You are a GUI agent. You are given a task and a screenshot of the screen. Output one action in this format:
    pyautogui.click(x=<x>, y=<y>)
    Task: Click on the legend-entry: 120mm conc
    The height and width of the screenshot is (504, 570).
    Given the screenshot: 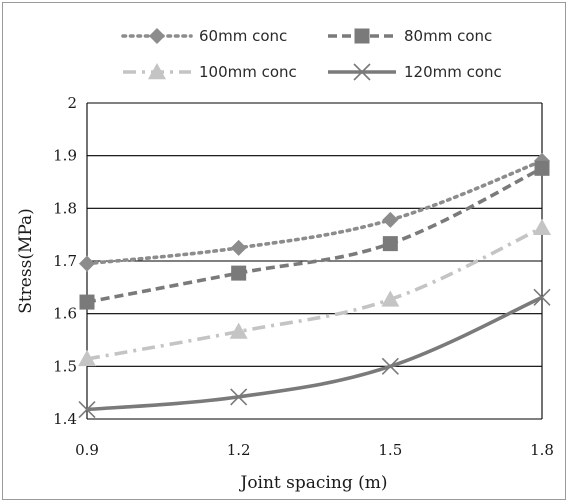 What is the action you would take?
    pyautogui.click(x=415, y=72)
    